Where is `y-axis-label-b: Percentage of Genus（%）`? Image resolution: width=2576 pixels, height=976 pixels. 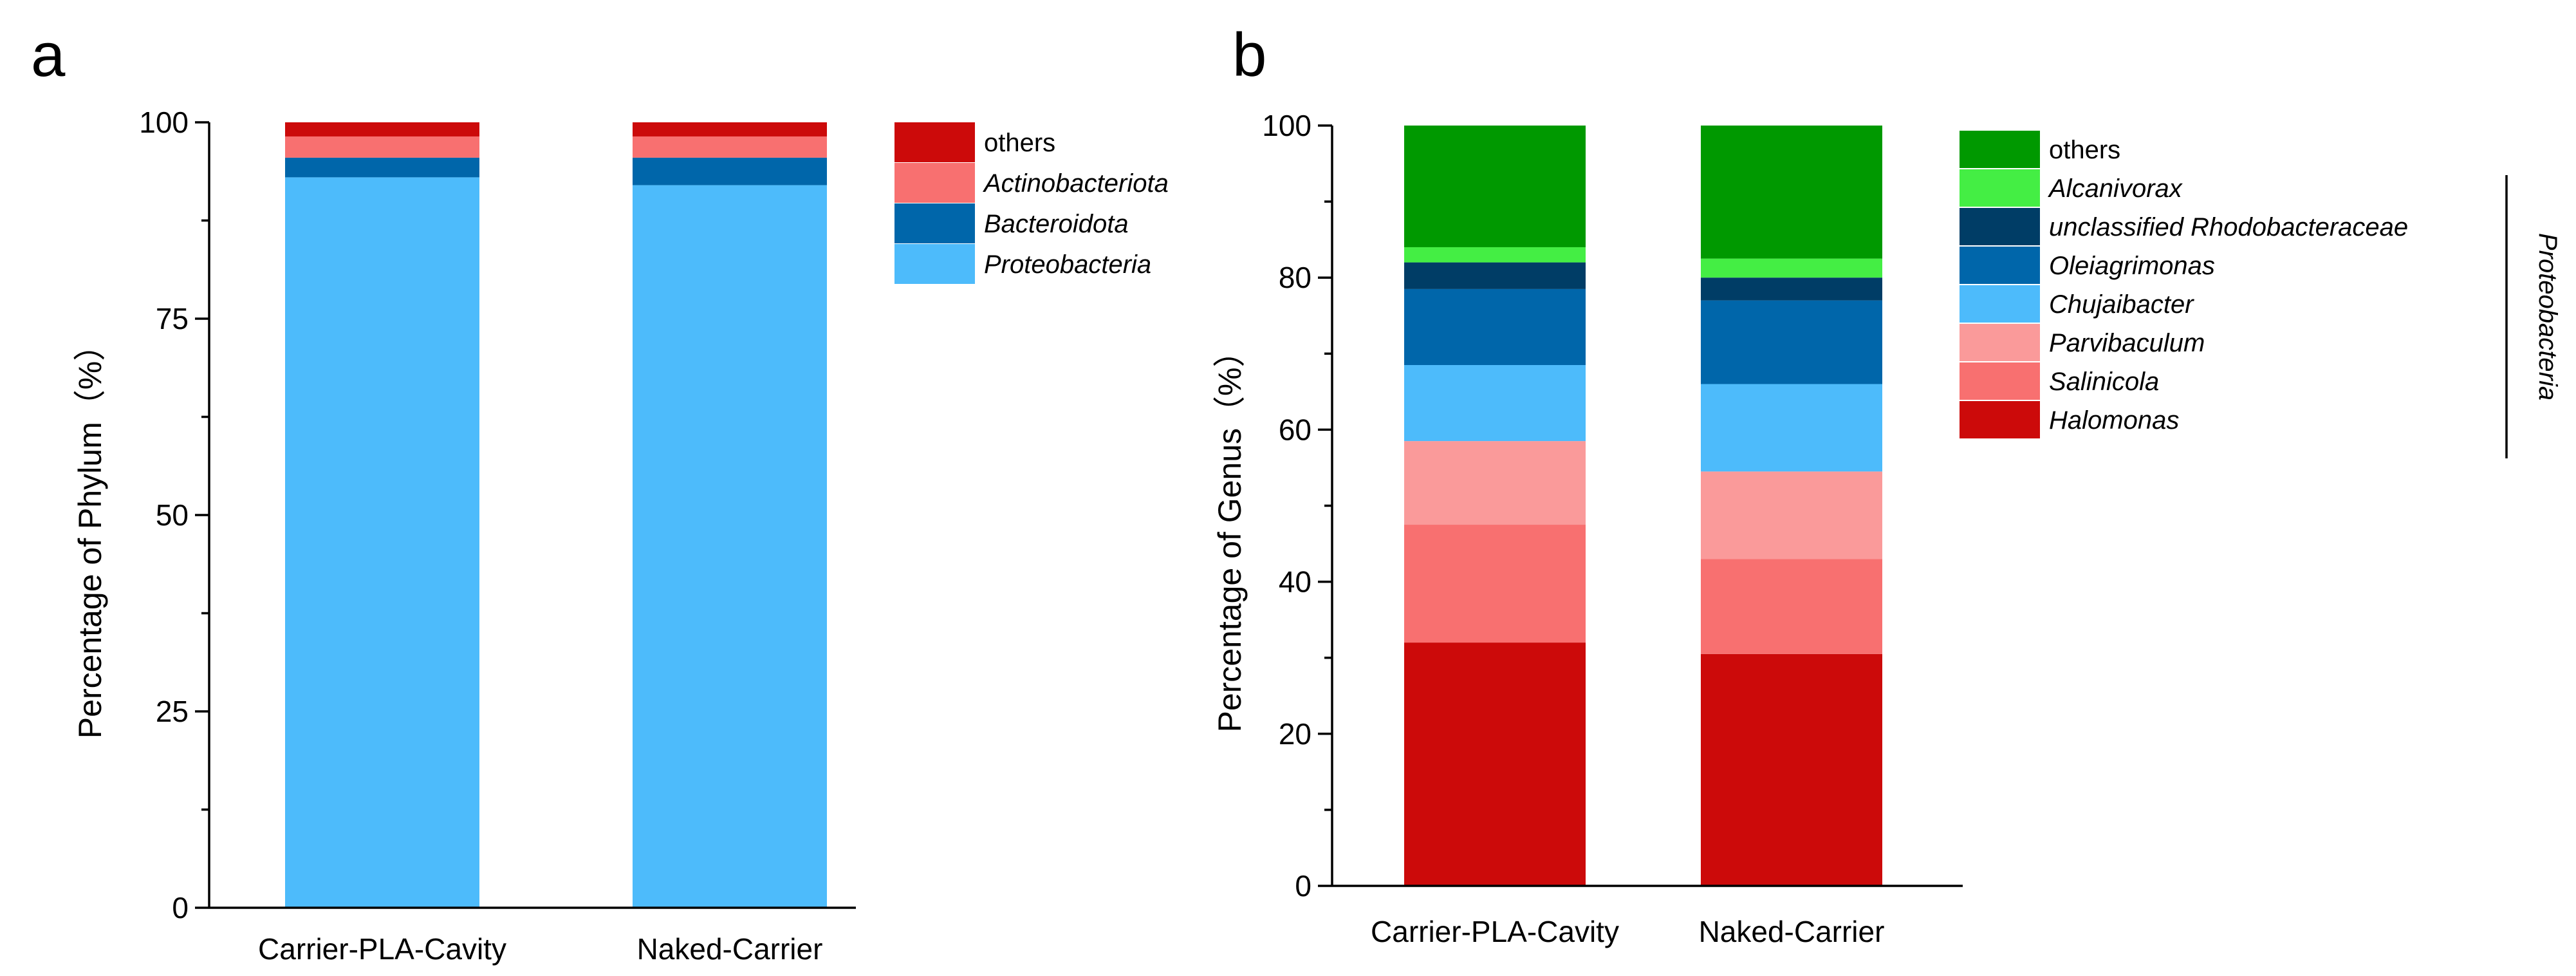 y-axis-label-b: Percentage of Genus（%） is located at coordinates (1230, 534).